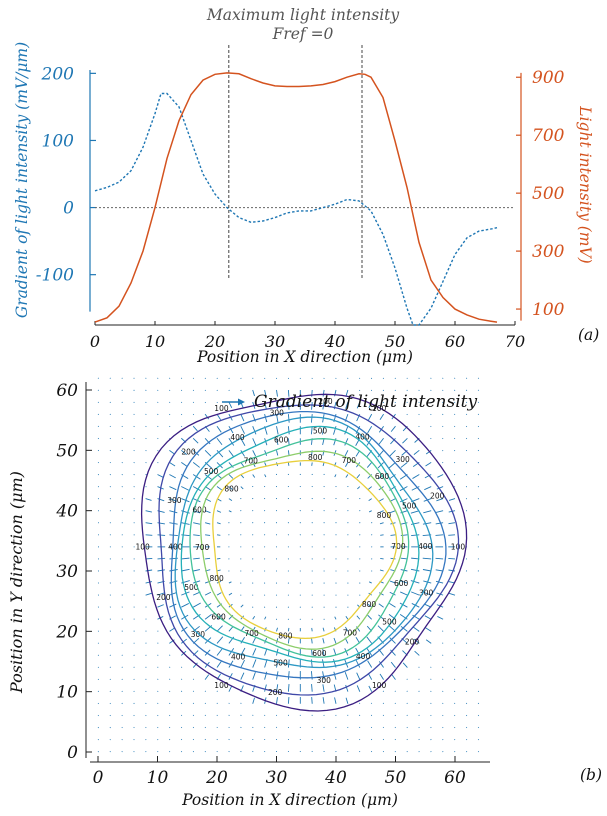 This screenshot has width=607, height=816. I want to click on contour-line, so click(305, 549).